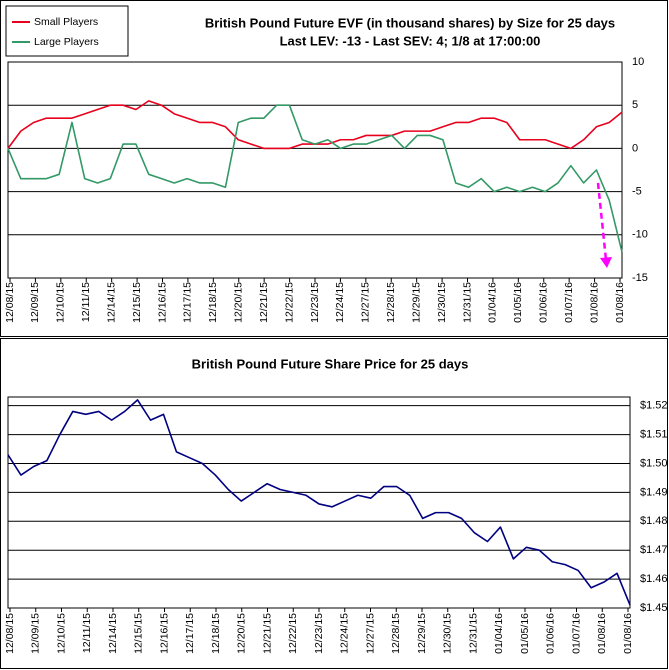 This screenshot has height=670, width=669. Describe the element at coordinates (654, 521) in the screenshot. I see `y-tick-label: $1.48` at that location.